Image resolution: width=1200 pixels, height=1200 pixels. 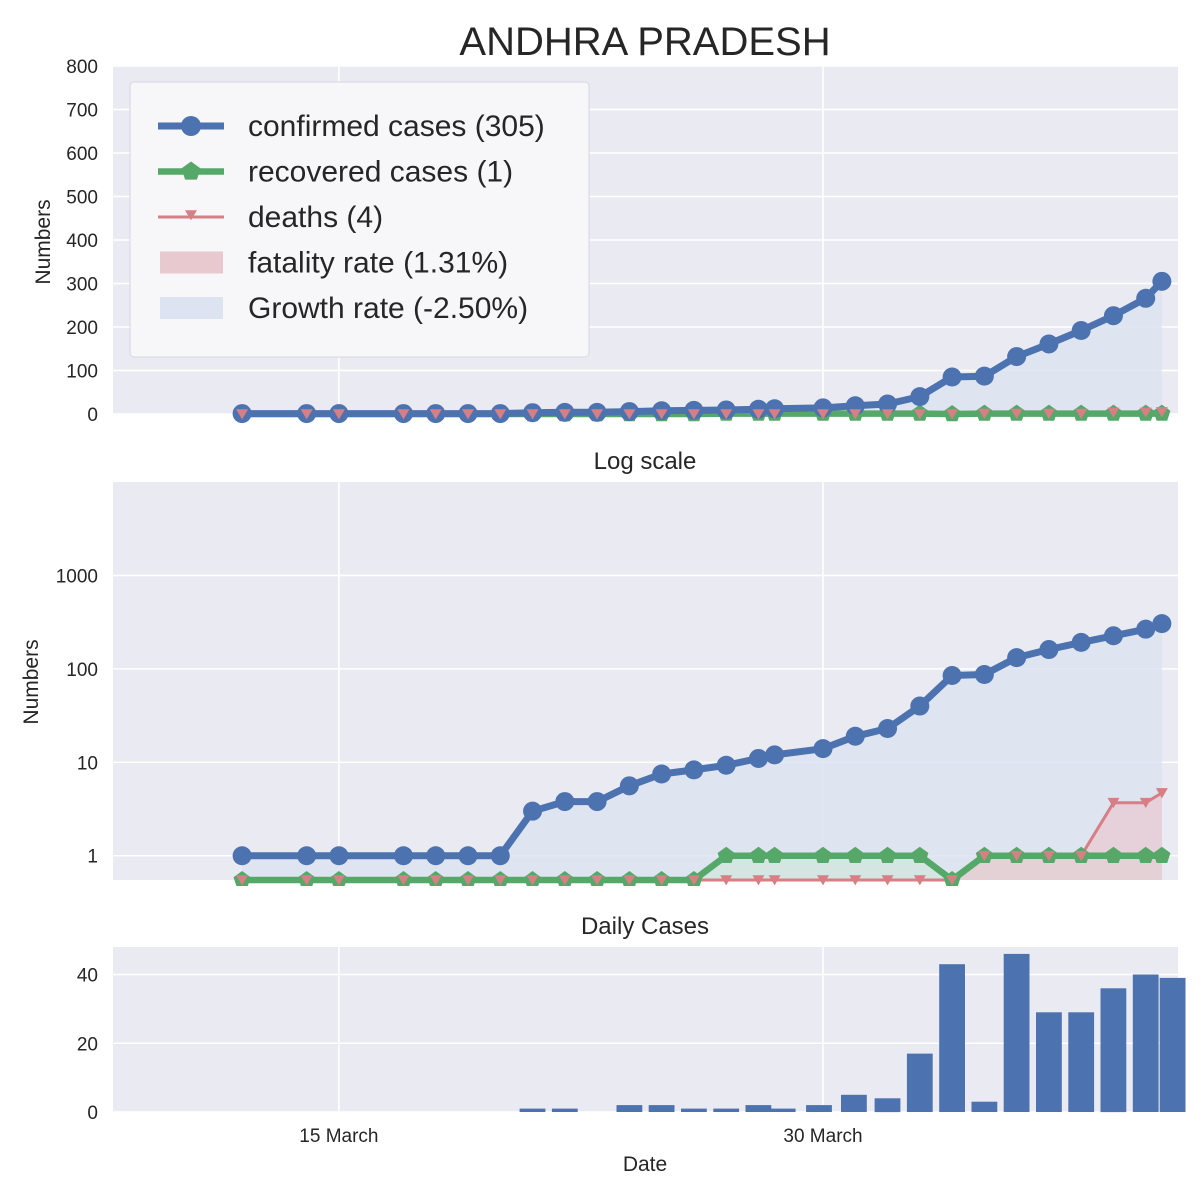 What do you see at coordinates (645, 461) in the screenshot?
I see `subtitle-log: Log scale` at bounding box center [645, 461].